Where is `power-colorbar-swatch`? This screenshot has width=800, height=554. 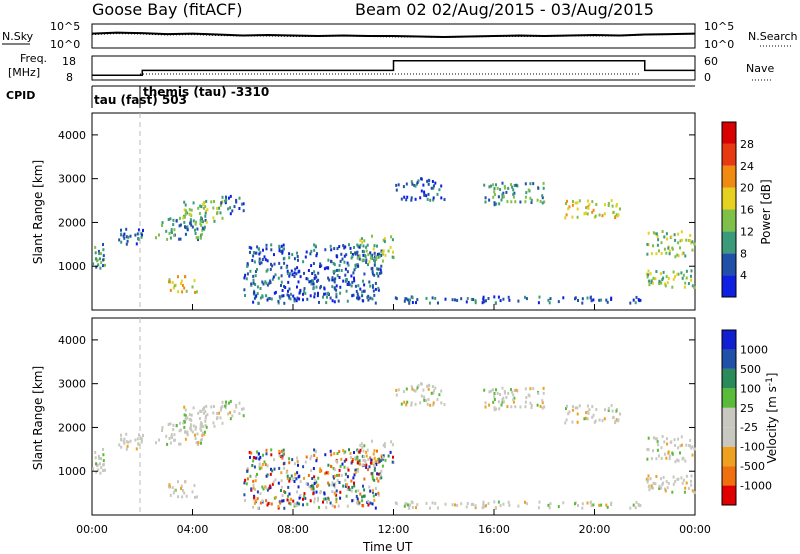 power-colorbar-swatch is located at coordinates (729, 176).